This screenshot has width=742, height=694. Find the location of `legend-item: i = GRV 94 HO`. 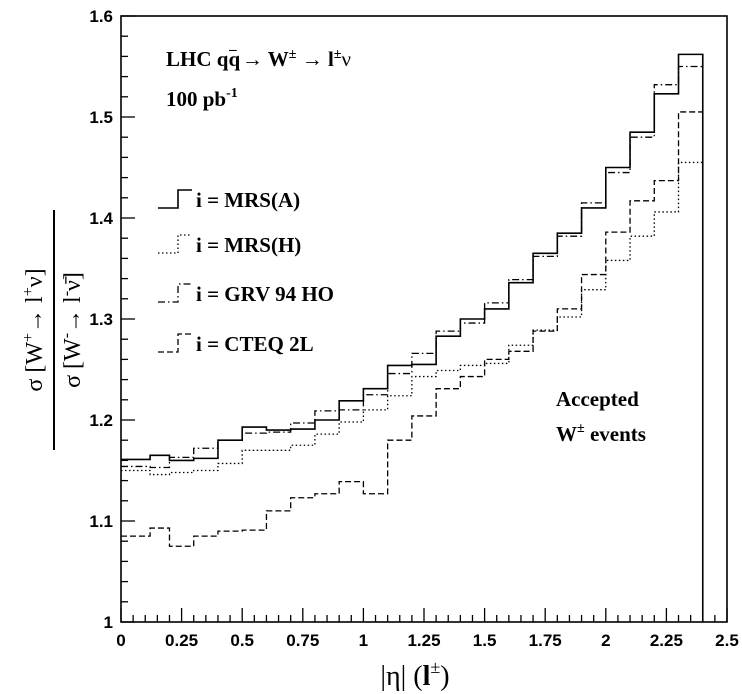

legend-item: i = GRV 94 HO is located at coordinates (246, 294).